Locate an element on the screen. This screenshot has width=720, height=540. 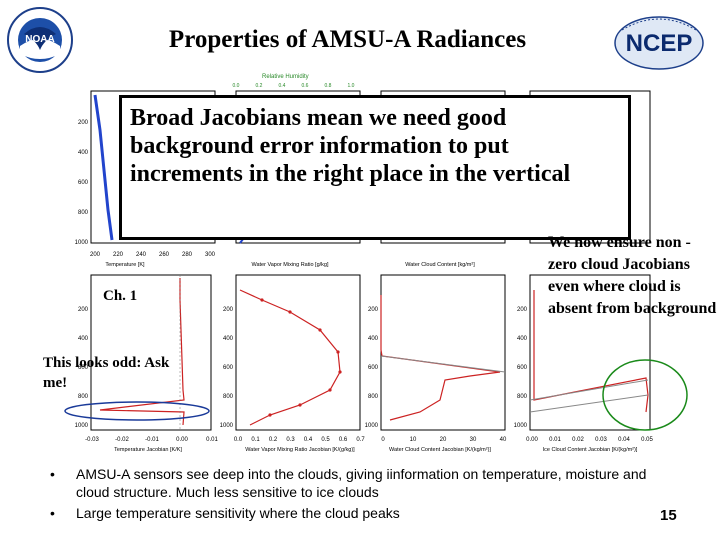
top-temperature-tick: 220 is located at coordinates (118, 255).